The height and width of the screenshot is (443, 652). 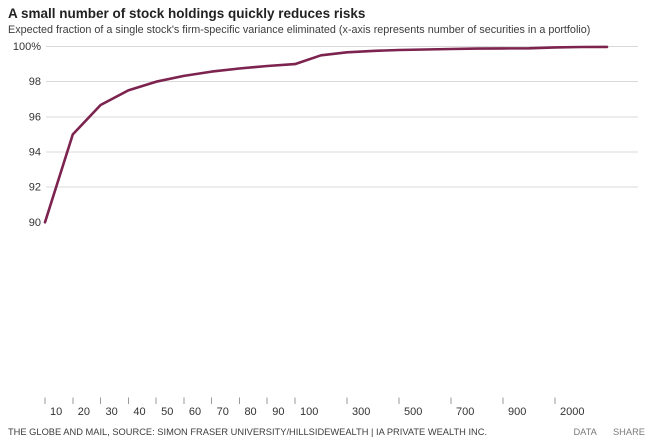 What do you see at coordinates (628, 432) in the screenshot?
I see `share-link: SHARE` at bounding box center [628, 432].